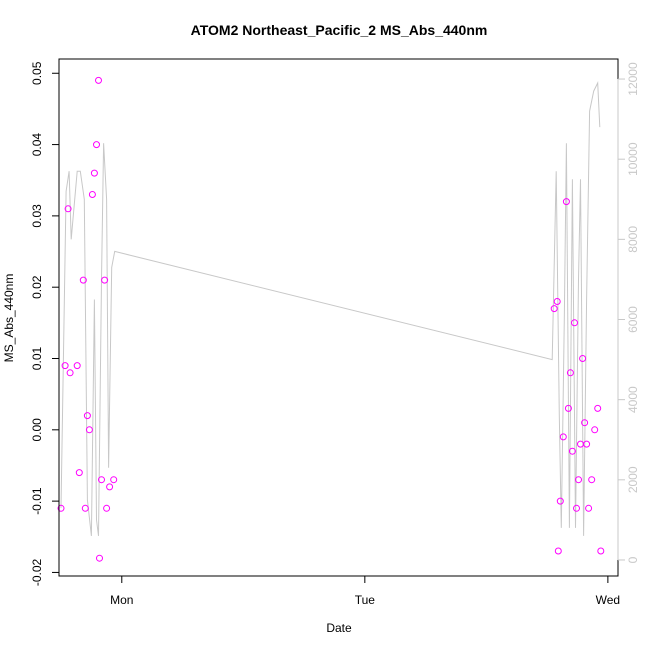 The image size is (650, 650). What do you see at coordinates (339, 30) in the screenshot?
I see `chart-title: ATOM2 Northeast_Pacific_2 MS_Abs_440nm` at bounding box center [339, 30].